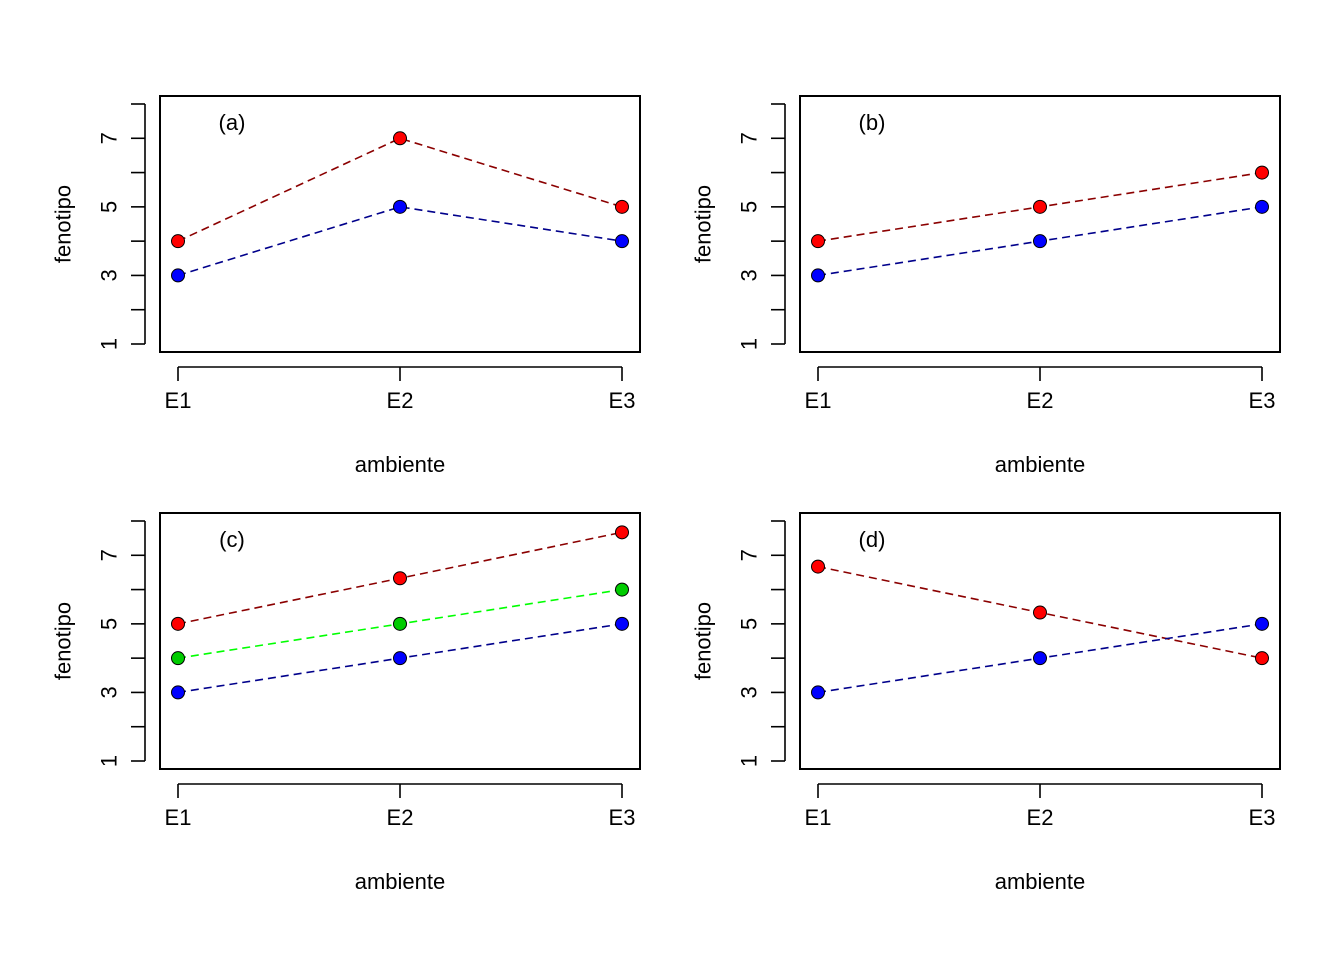  I want to click on panel-label: (c), so click(232, 539).